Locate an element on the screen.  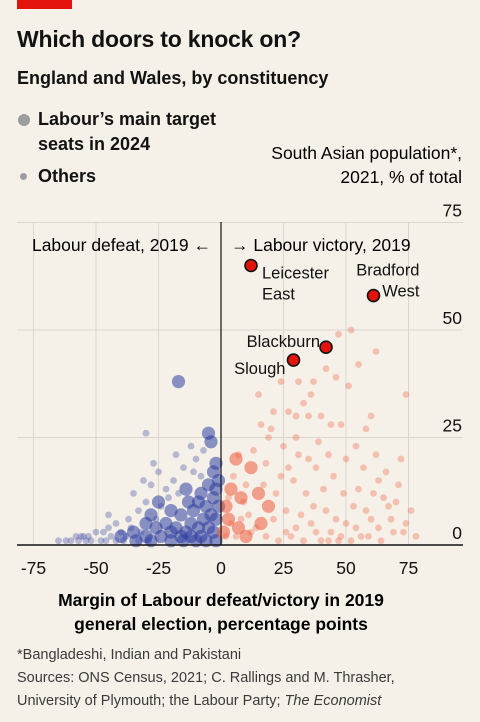
y-axis-label-line1: South Asian population*, is located at coordinates (366, 153).